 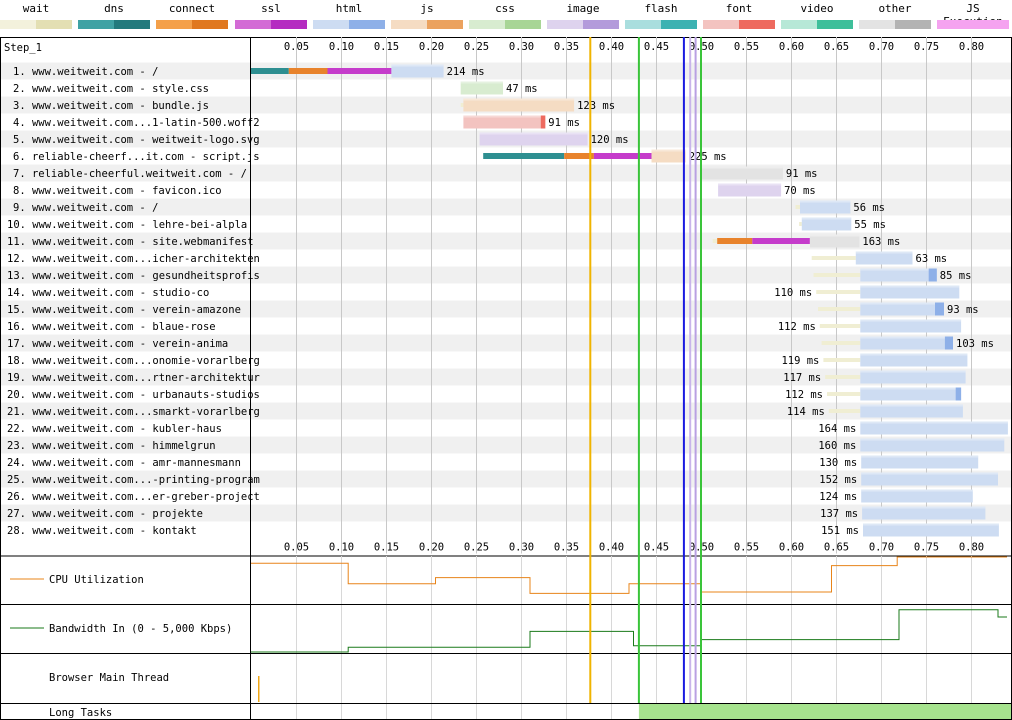 I want to click on request-duration: 112 ms, so click(x=804, y=395).